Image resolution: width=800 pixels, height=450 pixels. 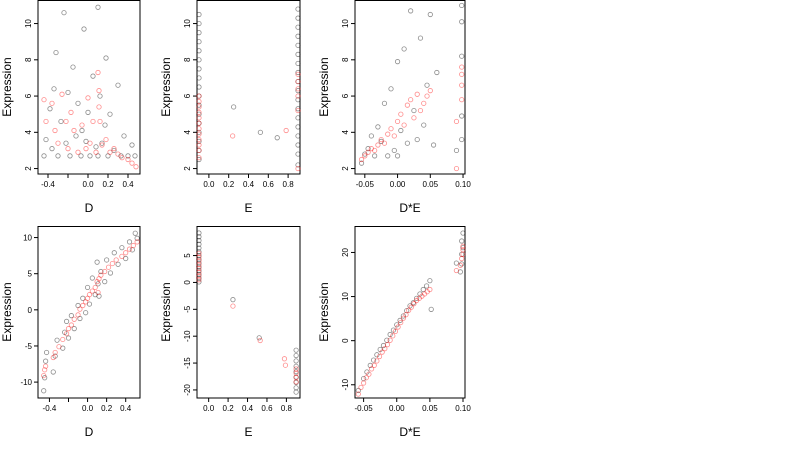 I want to click on plot-frame, so click(x=89, y=312).